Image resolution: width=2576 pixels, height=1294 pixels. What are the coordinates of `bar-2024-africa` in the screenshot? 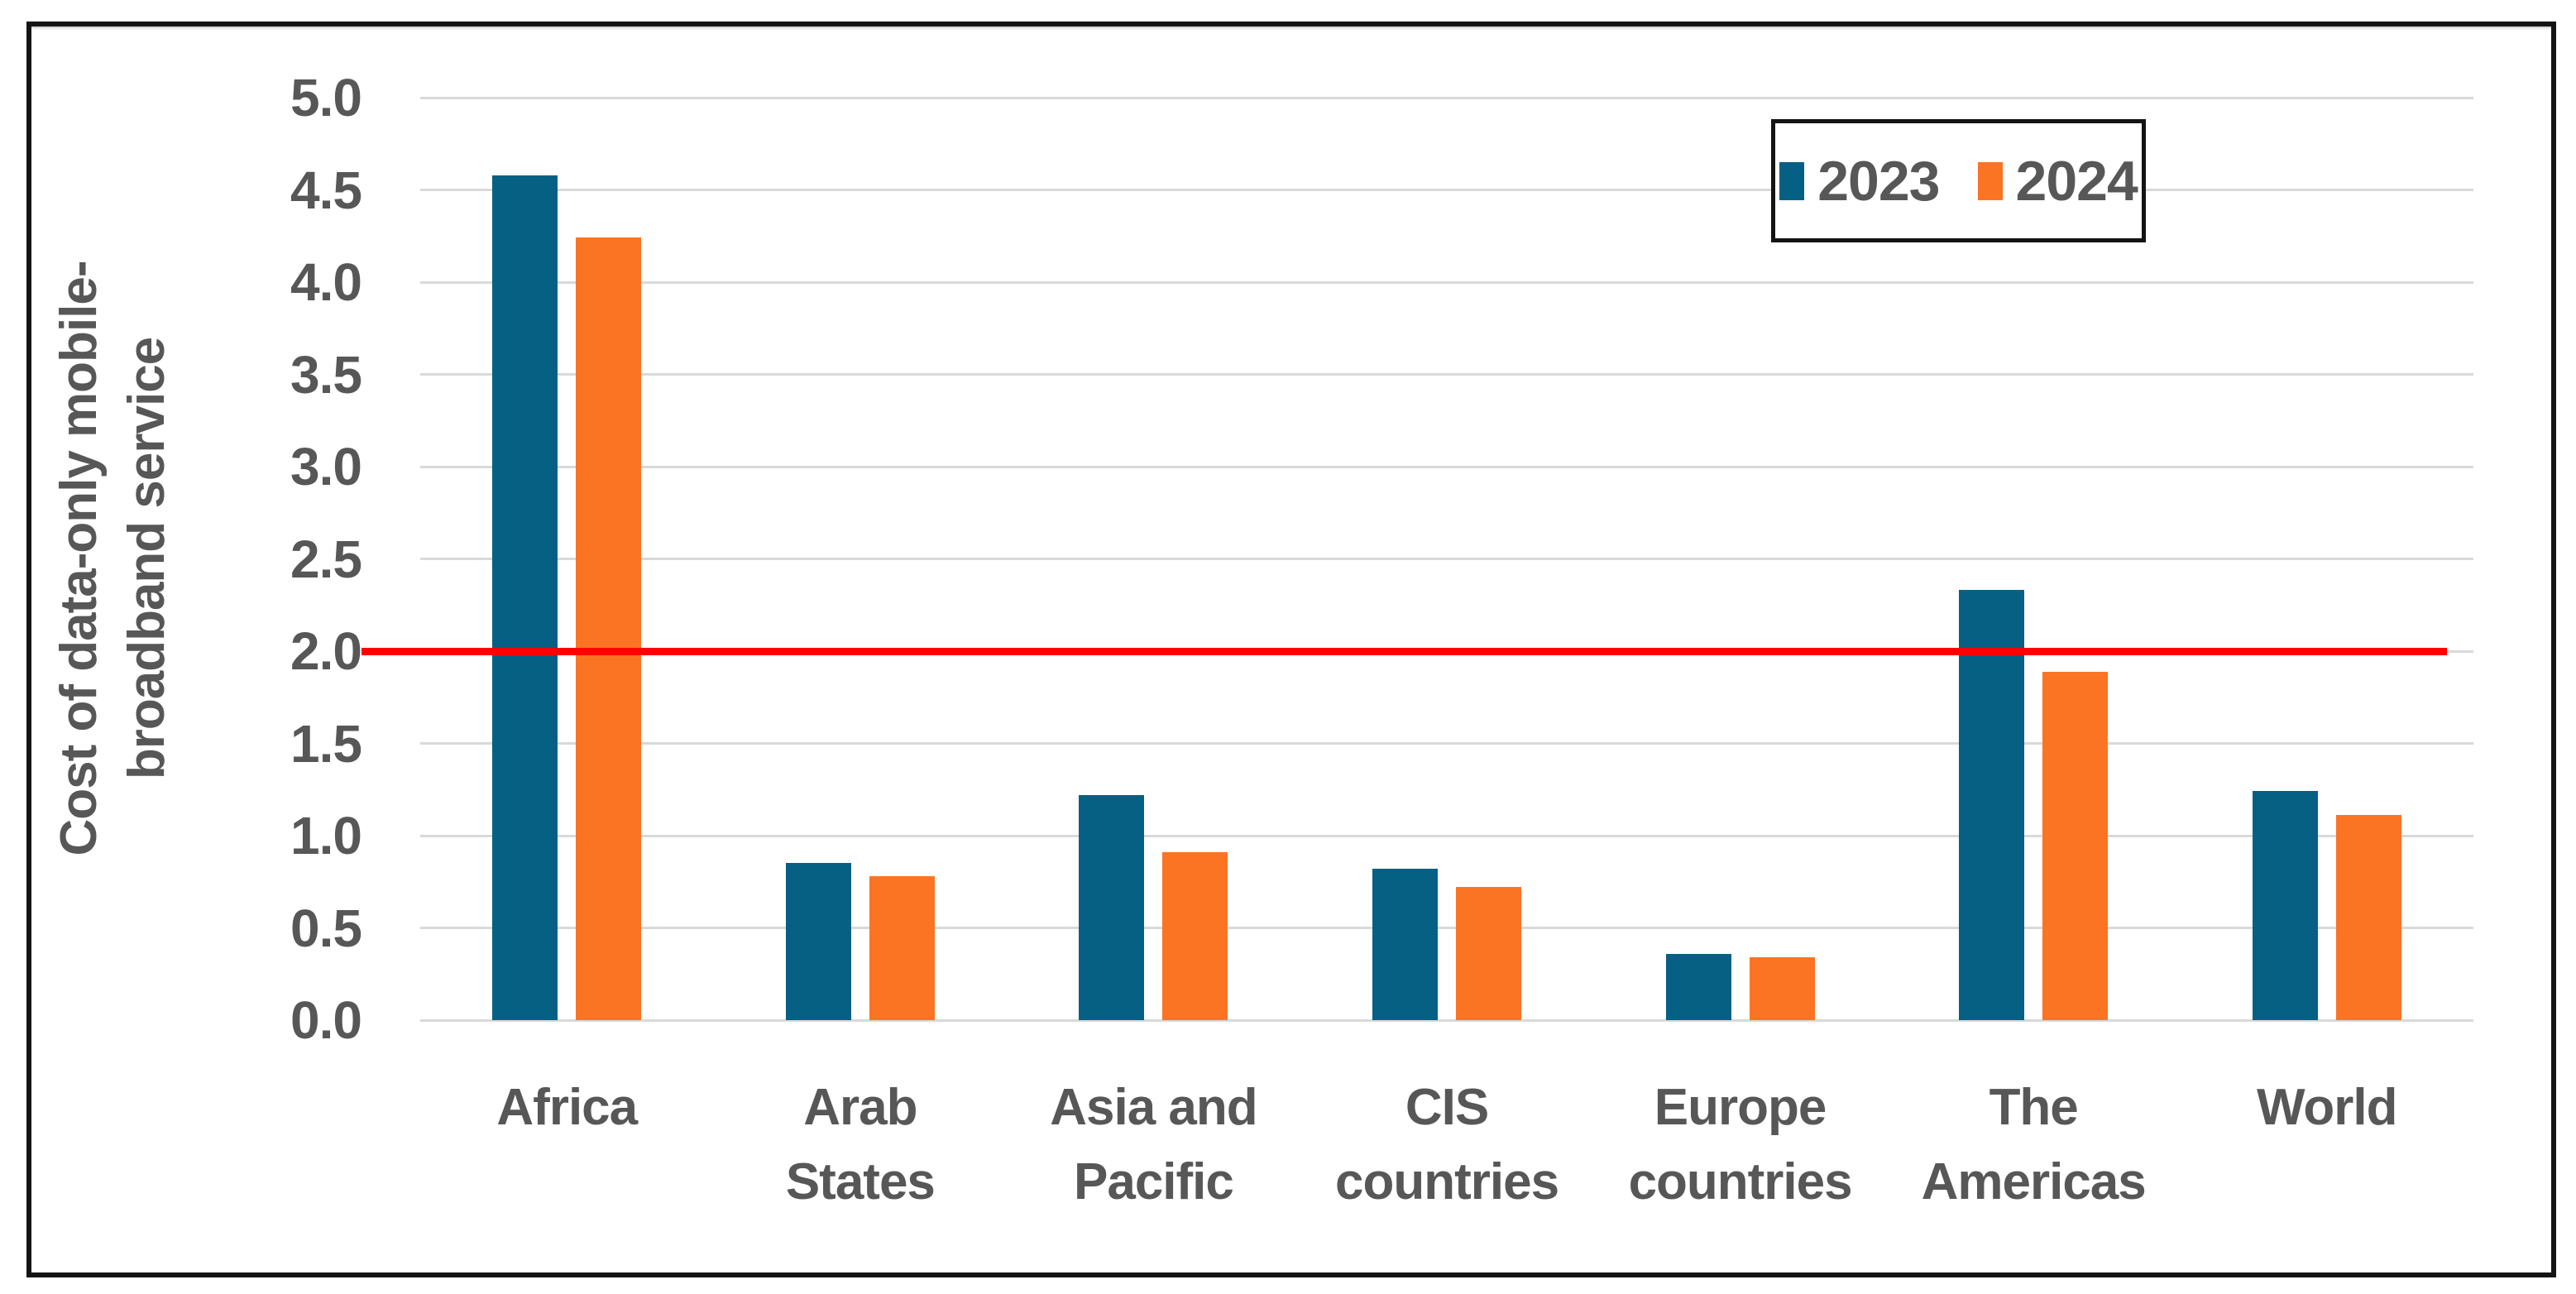 It's located at (609, 628).